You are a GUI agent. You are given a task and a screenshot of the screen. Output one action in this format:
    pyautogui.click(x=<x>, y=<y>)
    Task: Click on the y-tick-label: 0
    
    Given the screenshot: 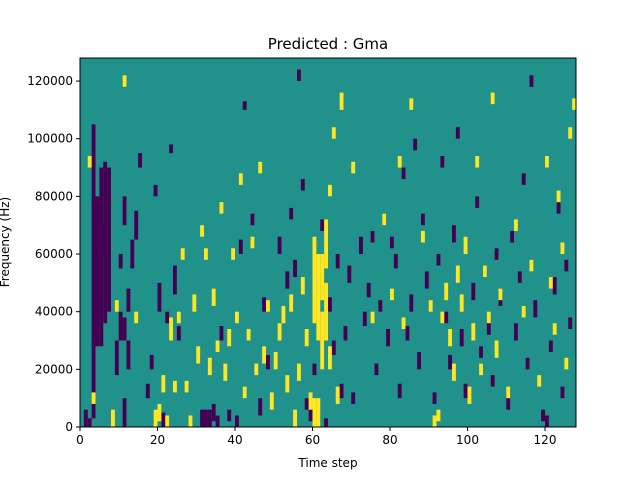 What is the action you would take?
    pyautogui.click(x=69, y=427)
    